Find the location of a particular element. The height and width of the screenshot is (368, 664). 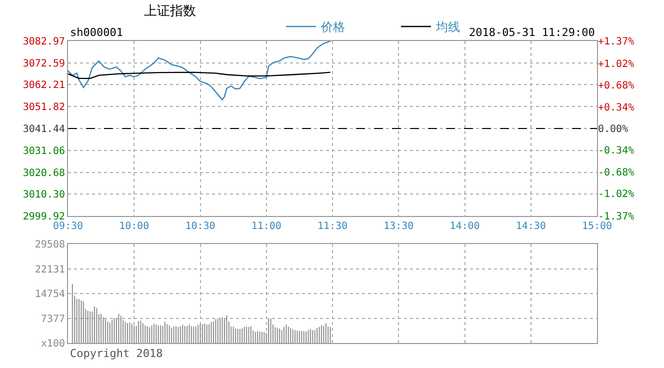

y-tick-label: 3072.59 is located at coordinates (43, 64).